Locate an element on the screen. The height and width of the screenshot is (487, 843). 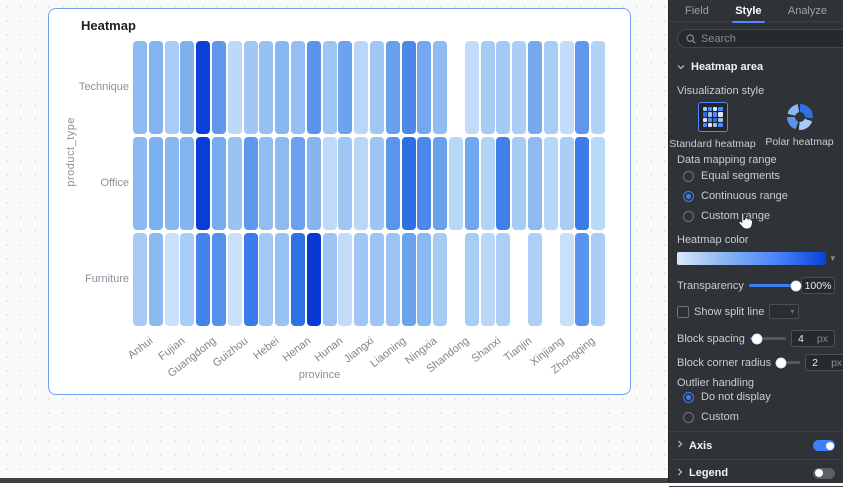
block-spacing-value: 4 px is located at coordinates (813, 338).